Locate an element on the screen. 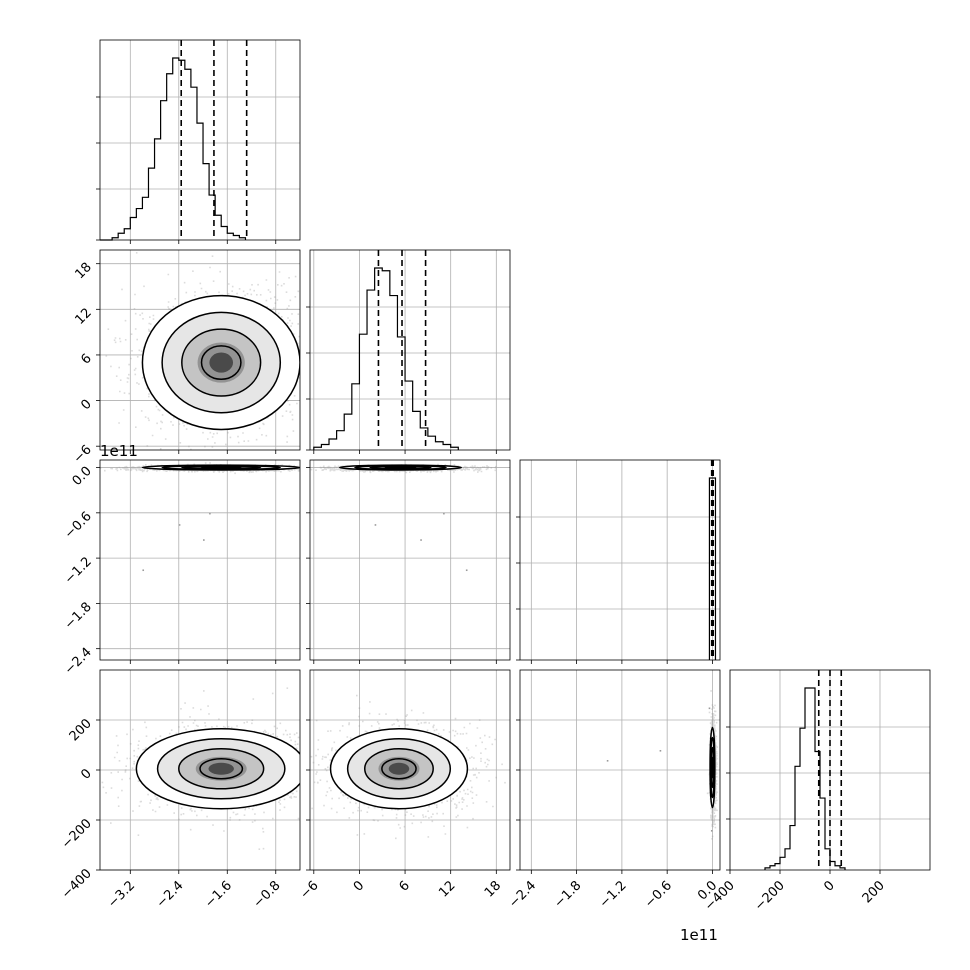 The height and width of the screenshot is (970, 970). y-offset-label: 1e11 is located at coordinates (119, 451).